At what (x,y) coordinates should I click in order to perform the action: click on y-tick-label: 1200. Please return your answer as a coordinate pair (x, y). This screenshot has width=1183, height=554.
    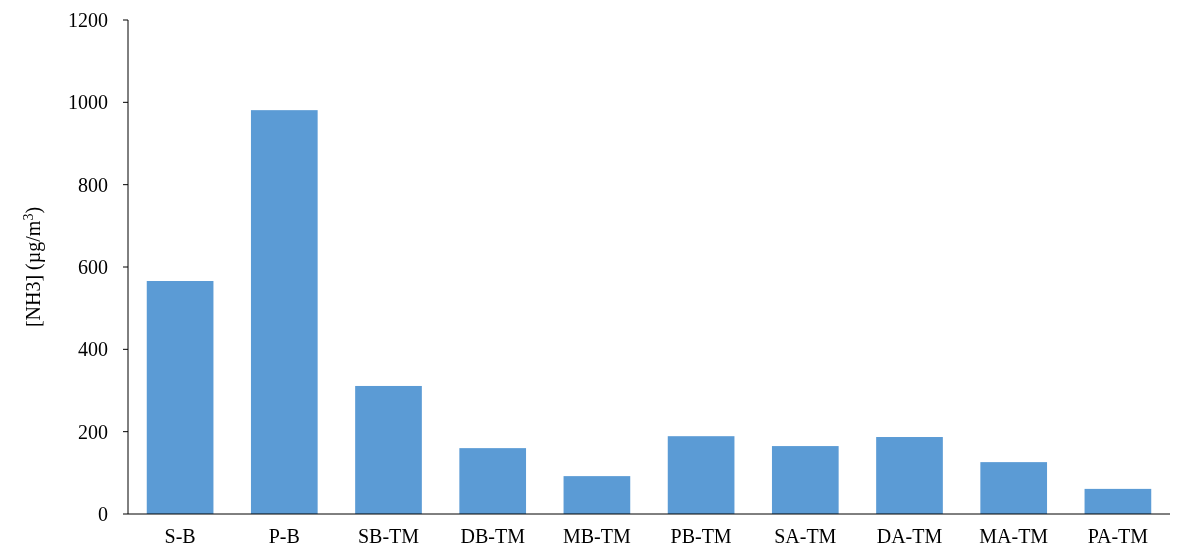
    Looking at the image, I should click on (88, 20).